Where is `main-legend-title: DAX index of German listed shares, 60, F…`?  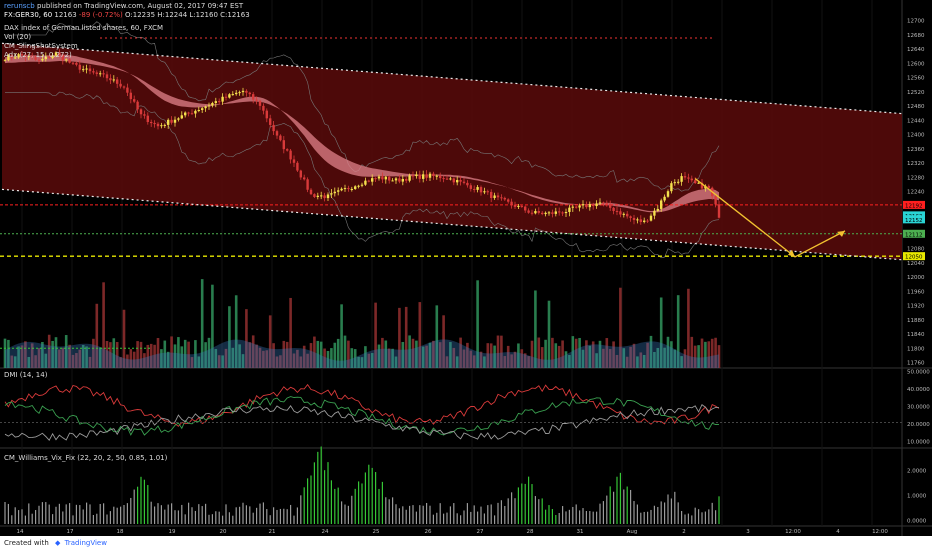 main-legend-title: DAX index of German listed shares, 60, F… is located at coordinates (84, 28).